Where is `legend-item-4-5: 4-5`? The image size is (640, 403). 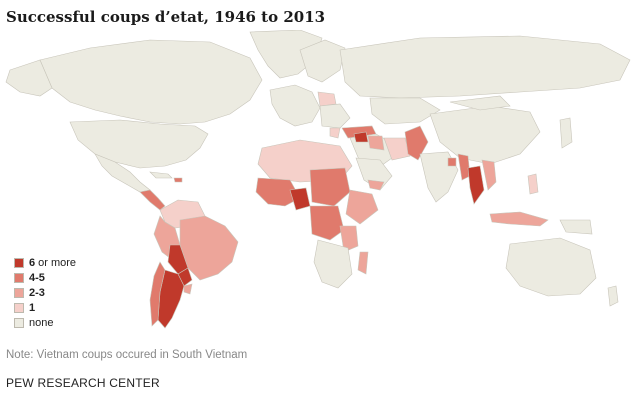 legend-item-4-5: 4-5 is located at coordinates (45, 278).